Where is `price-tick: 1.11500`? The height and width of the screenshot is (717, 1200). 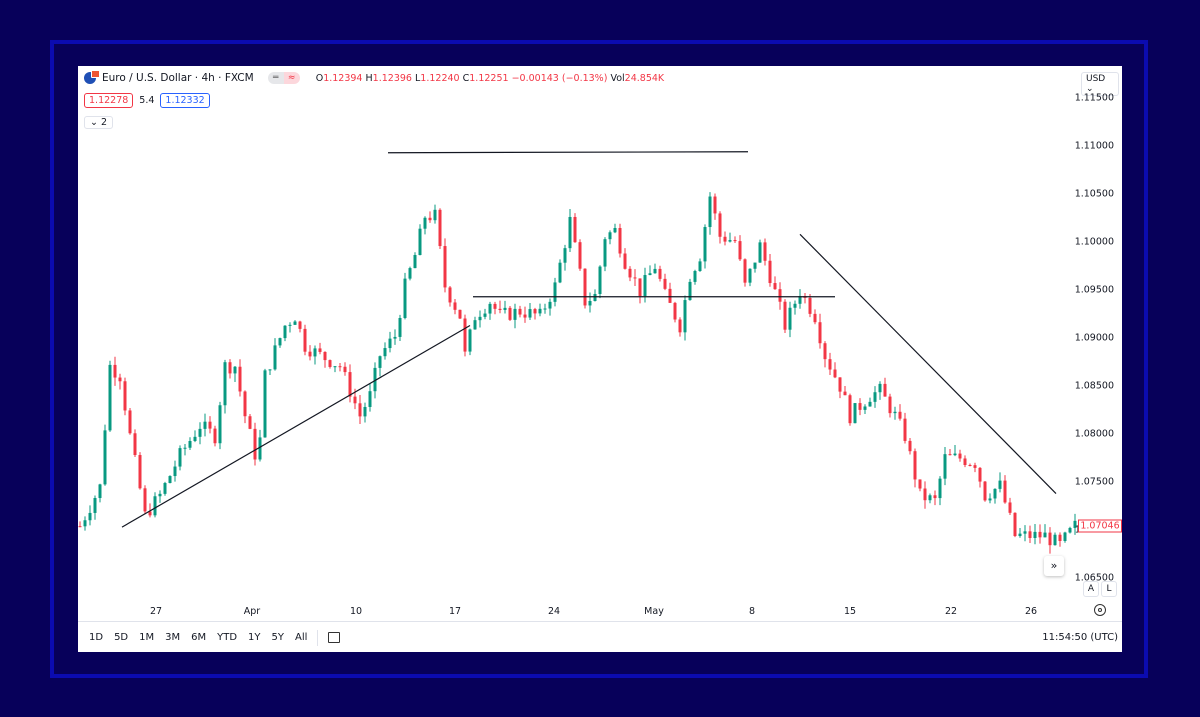
price-tick: 1.11500 is located at coordinates (1094, 98).